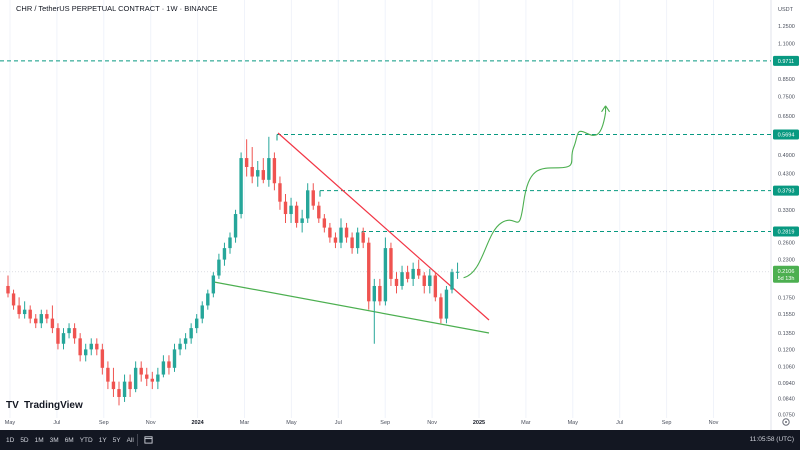 This screenshot has height=450, width=800. I want to click on resistance-trendline, so click(383, 226).